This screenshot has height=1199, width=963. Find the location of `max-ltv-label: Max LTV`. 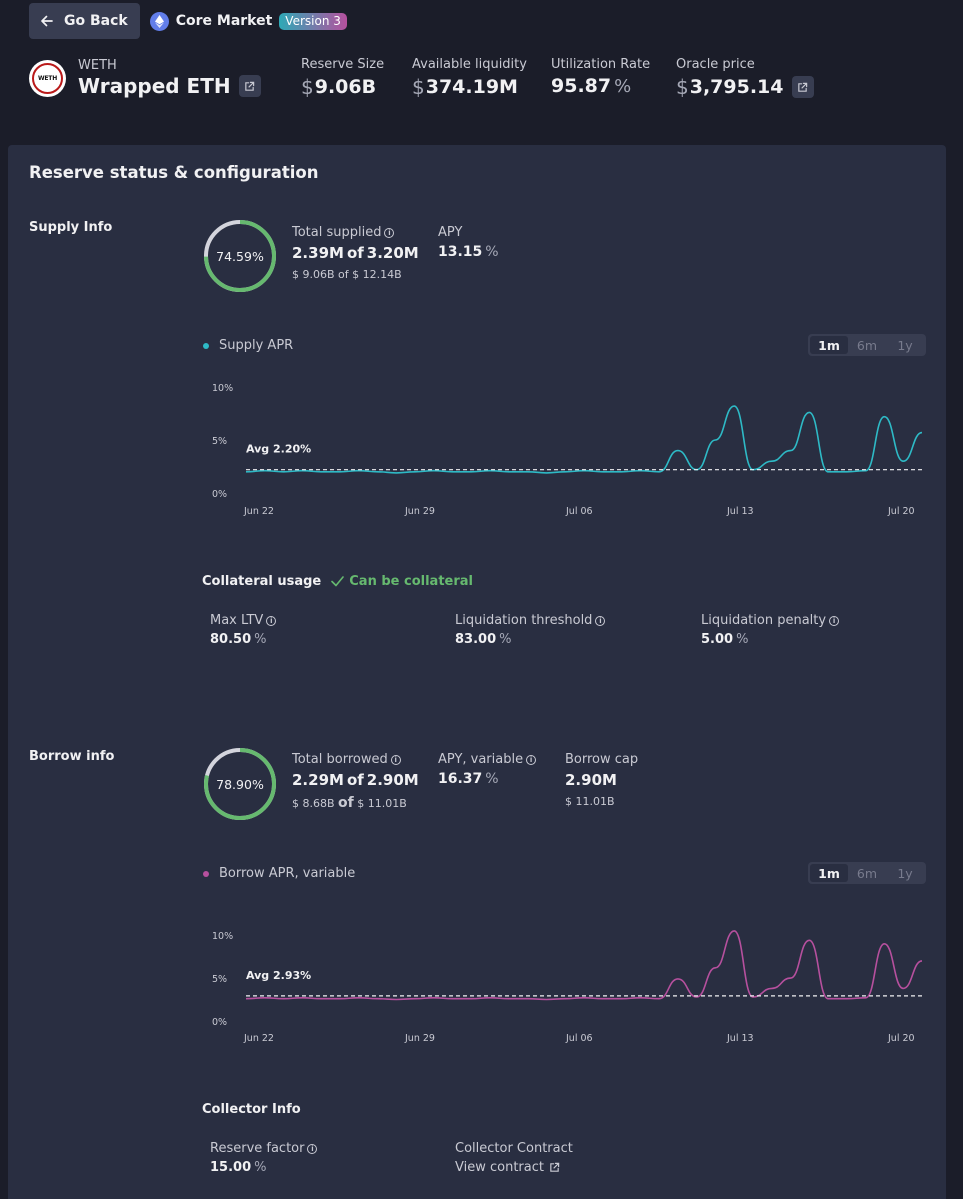

max-ltv-label: Max LTV is located at coordinates (237, 620).